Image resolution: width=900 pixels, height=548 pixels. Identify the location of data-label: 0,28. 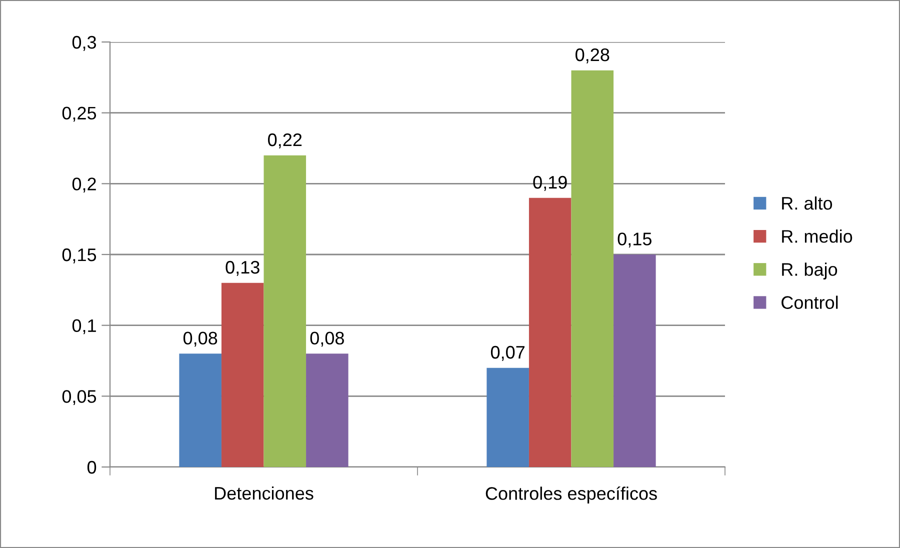
(593, 56).